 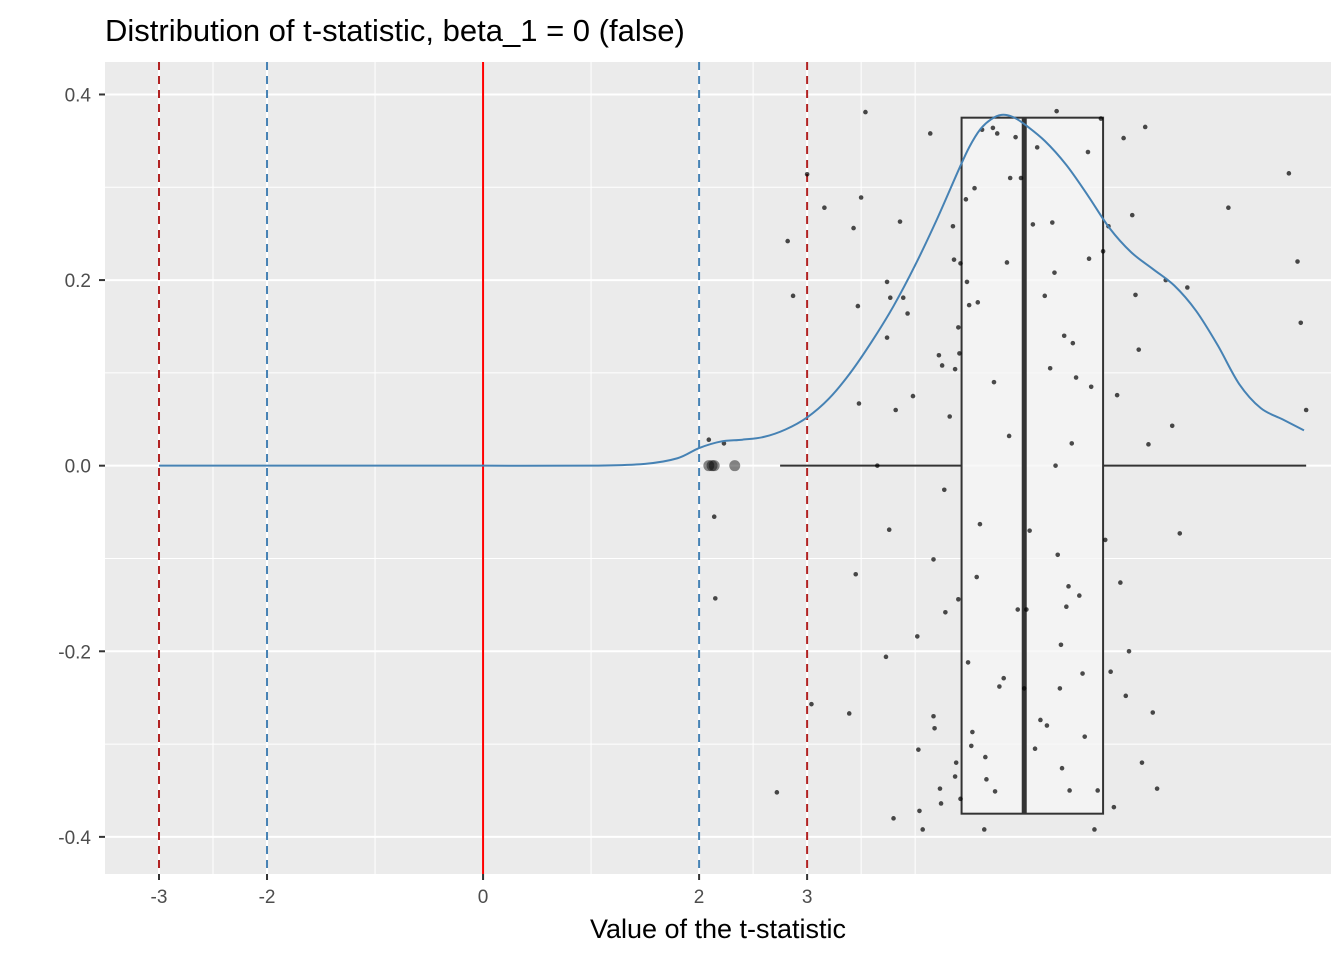 What do you see at coordinates (807, 897) in the screenshot?
I see `x-tick-label: 3` at bounding box center [807, 897].